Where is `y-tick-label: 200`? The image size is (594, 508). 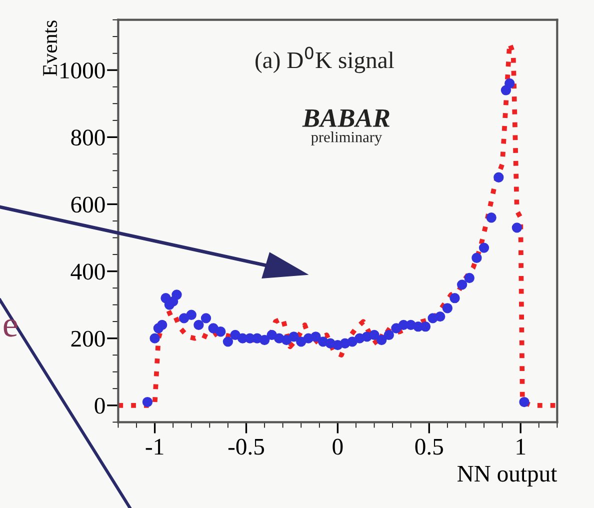 y-tick-label: 200 is located at coordinates (88, 338).